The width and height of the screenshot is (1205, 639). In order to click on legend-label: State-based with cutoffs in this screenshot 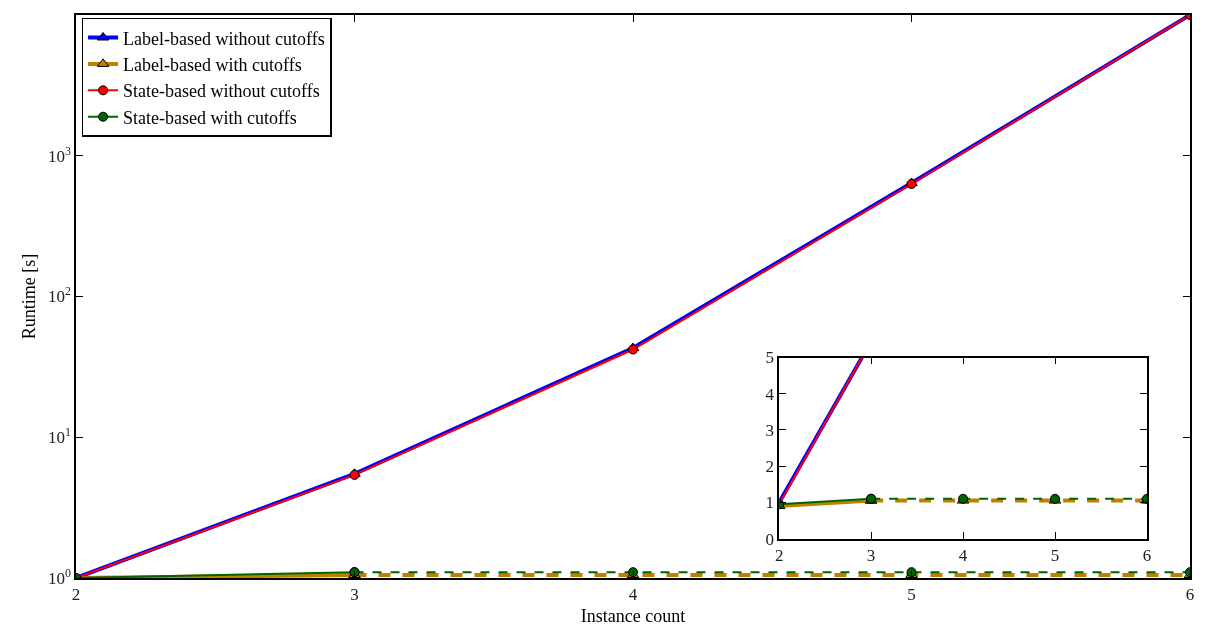, I will do `click(210, 117)`.